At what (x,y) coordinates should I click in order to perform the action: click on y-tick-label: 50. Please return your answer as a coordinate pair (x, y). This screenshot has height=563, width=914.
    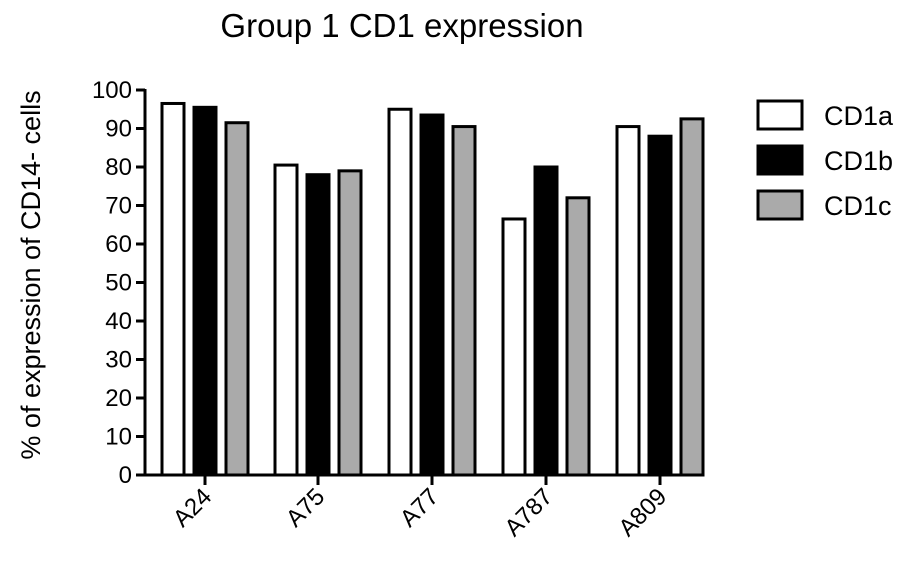
    Looking at the image, I should click on (118, 283).